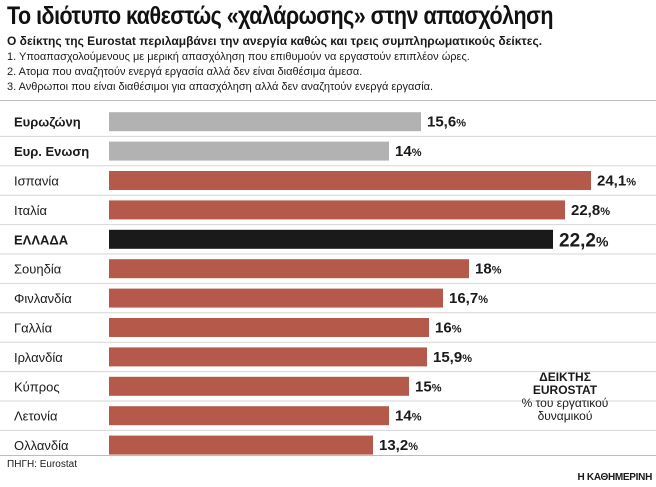 The image size is (656, 487). What do you see at coordinates (452, 357) in the screenshot?
I see `value-label-ιρλανδία: 15,9%` at bounding box center [452, 357].